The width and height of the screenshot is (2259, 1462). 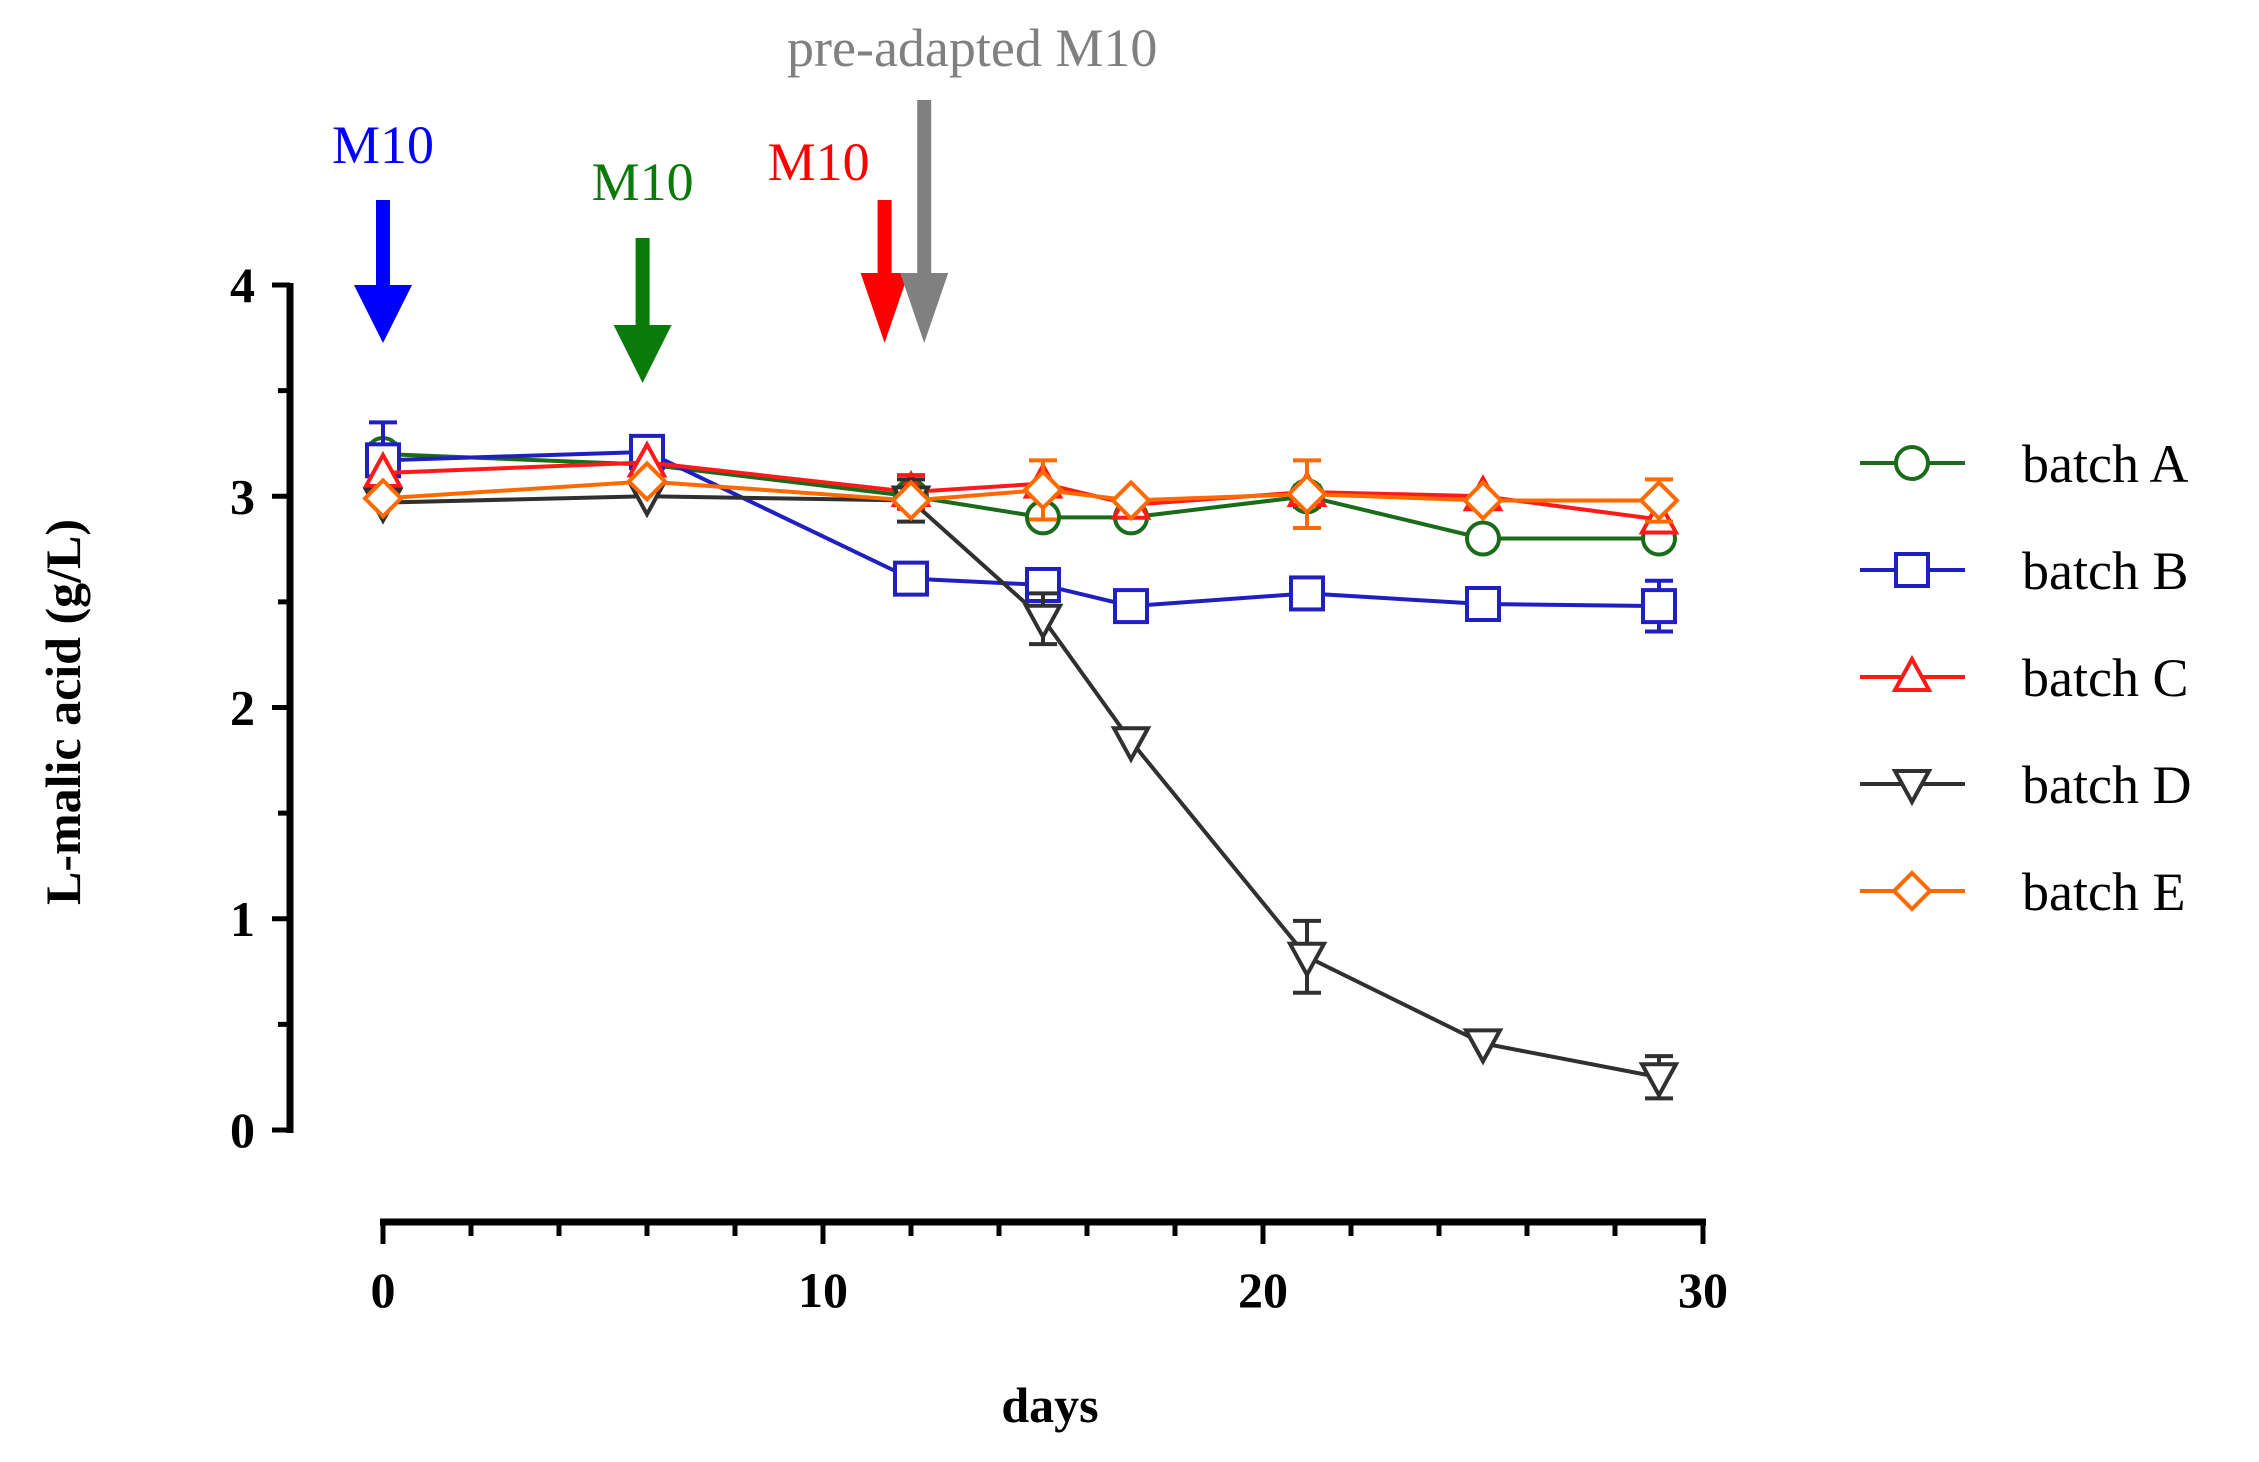 What do you see at coordinates (972, 180) in the screenshot?
I see `annotation-arrow: pre-adapted M10` at bounding box center [972, 180].